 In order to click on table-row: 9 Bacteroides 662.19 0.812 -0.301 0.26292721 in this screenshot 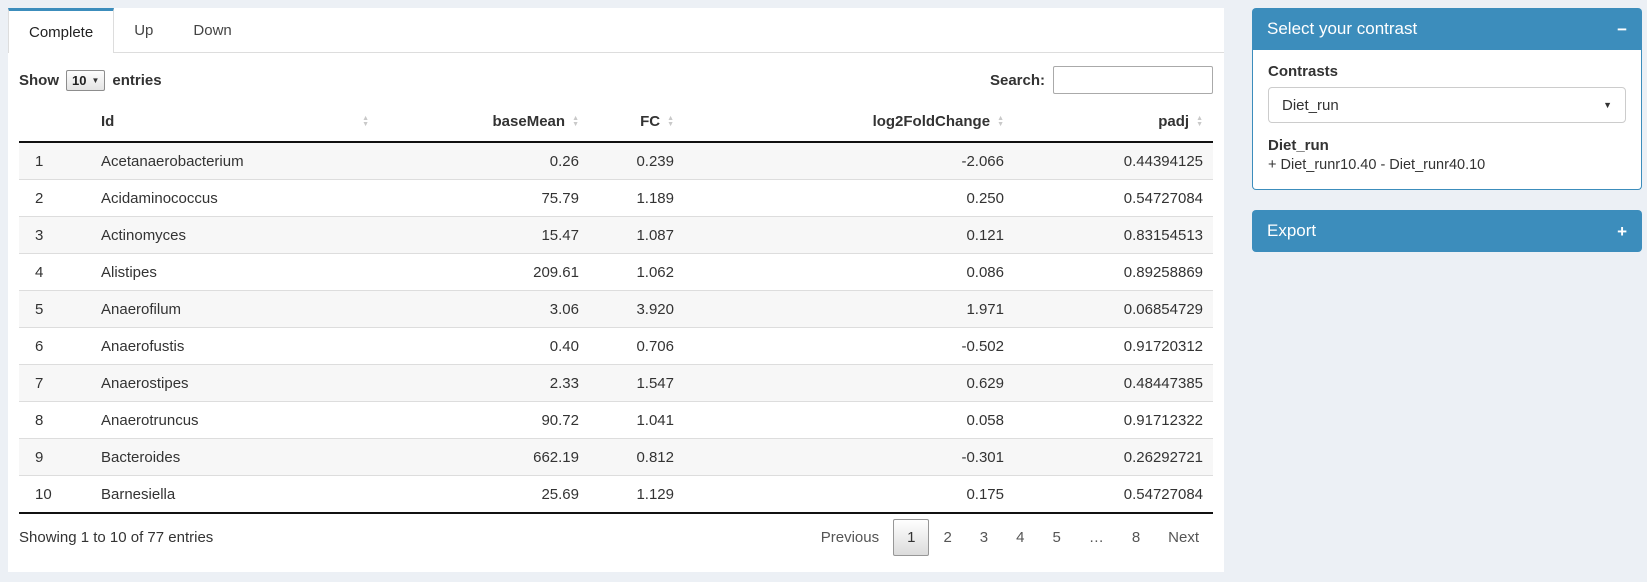, I will do `click(616, 457)`.